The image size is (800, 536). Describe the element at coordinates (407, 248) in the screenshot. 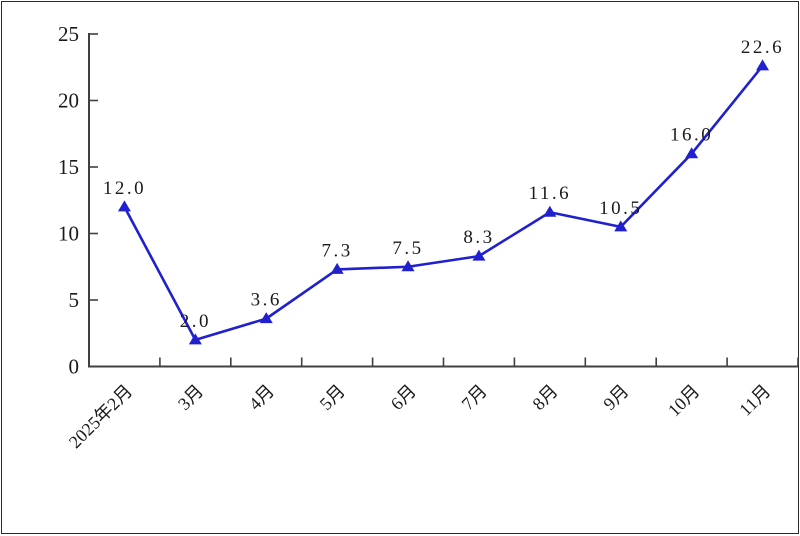

I see `data-label: 7.5` at that location.